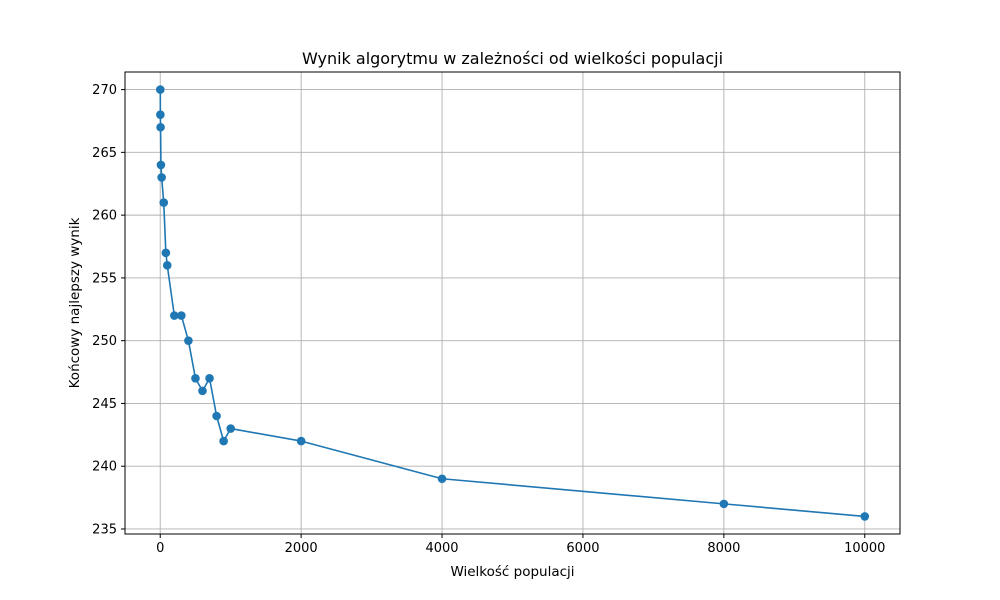  What do you see at coordinates (104, 467) in the screenshot?
I see `y-tick-label: 240` at bounding box center [104, 467].